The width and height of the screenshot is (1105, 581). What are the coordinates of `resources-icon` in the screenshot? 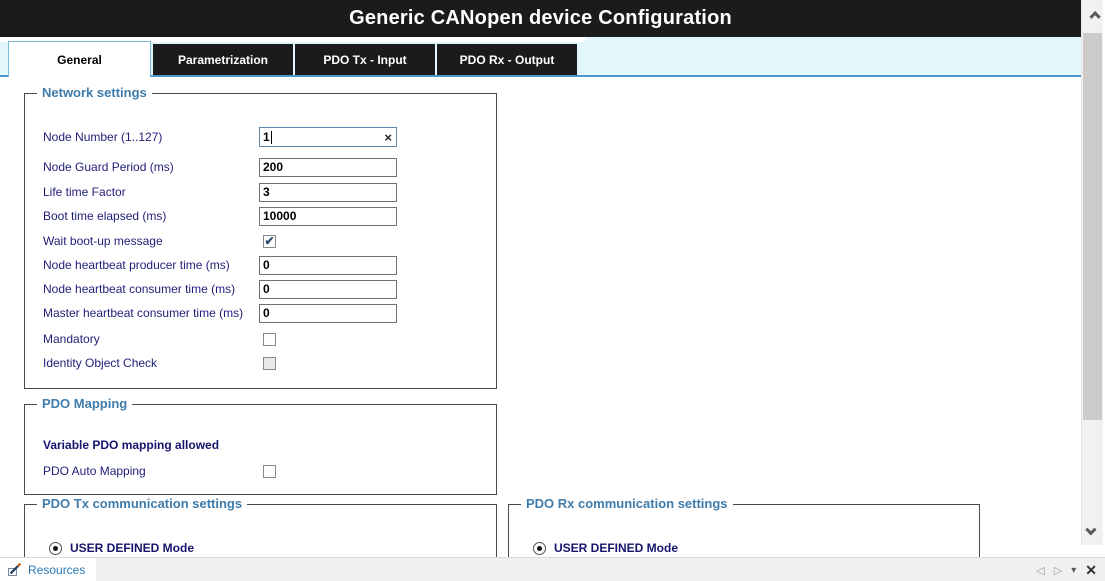 It's located at (15, 569).